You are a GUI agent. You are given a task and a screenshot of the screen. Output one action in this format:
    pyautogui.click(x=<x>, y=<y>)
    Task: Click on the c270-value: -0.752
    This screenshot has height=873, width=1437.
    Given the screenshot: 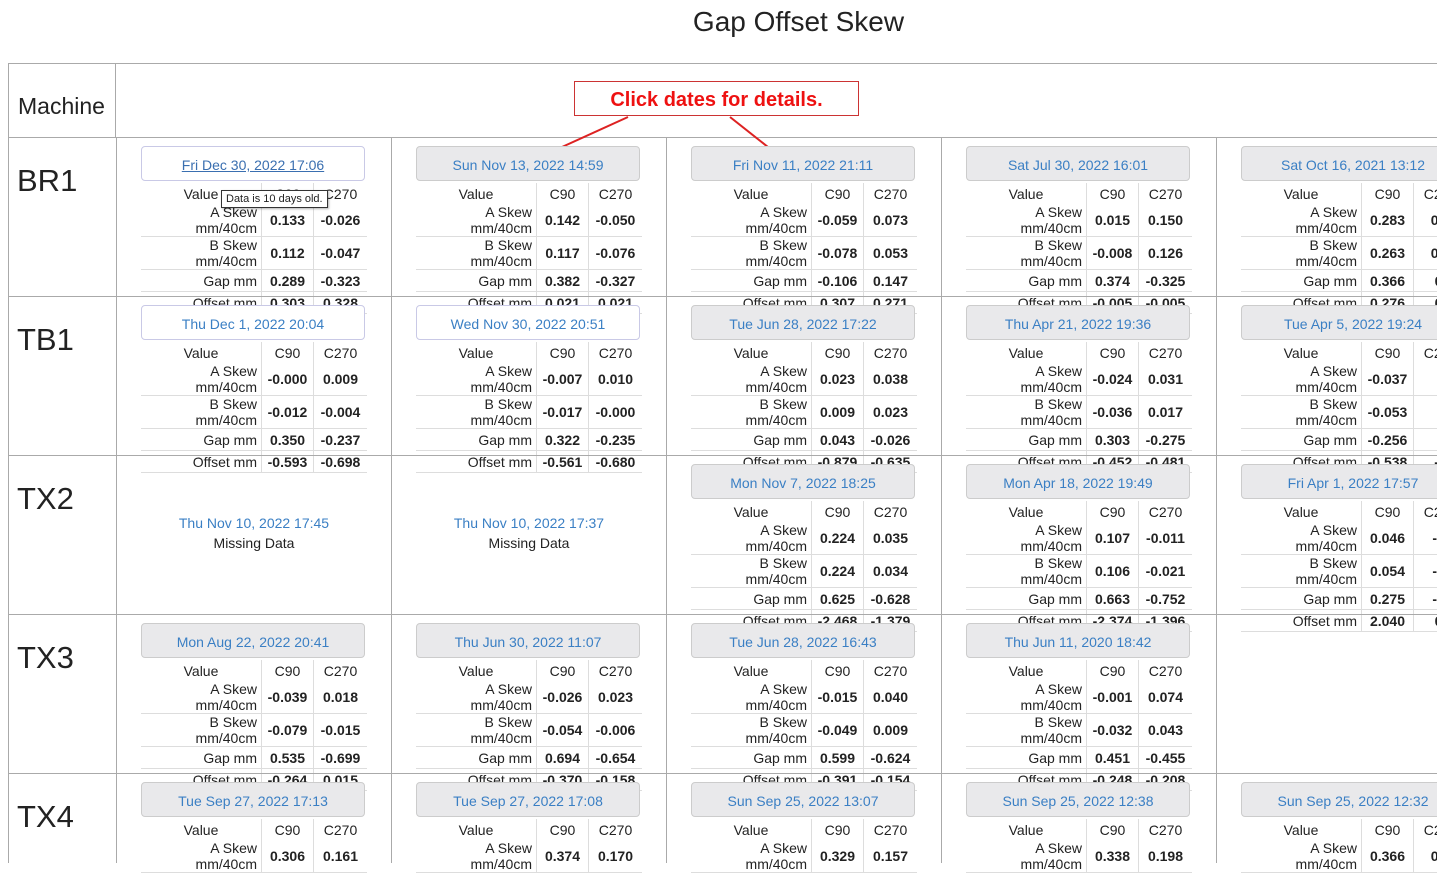 What is the action you would take?
    pyautogui.click(x=1166, y=599)
    